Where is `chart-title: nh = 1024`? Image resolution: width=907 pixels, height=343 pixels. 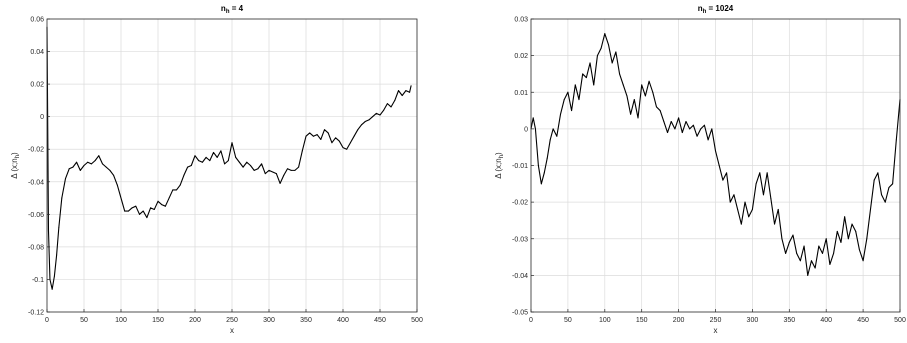 chart-title: nh = 1024 is located at coordinates (716, 9).